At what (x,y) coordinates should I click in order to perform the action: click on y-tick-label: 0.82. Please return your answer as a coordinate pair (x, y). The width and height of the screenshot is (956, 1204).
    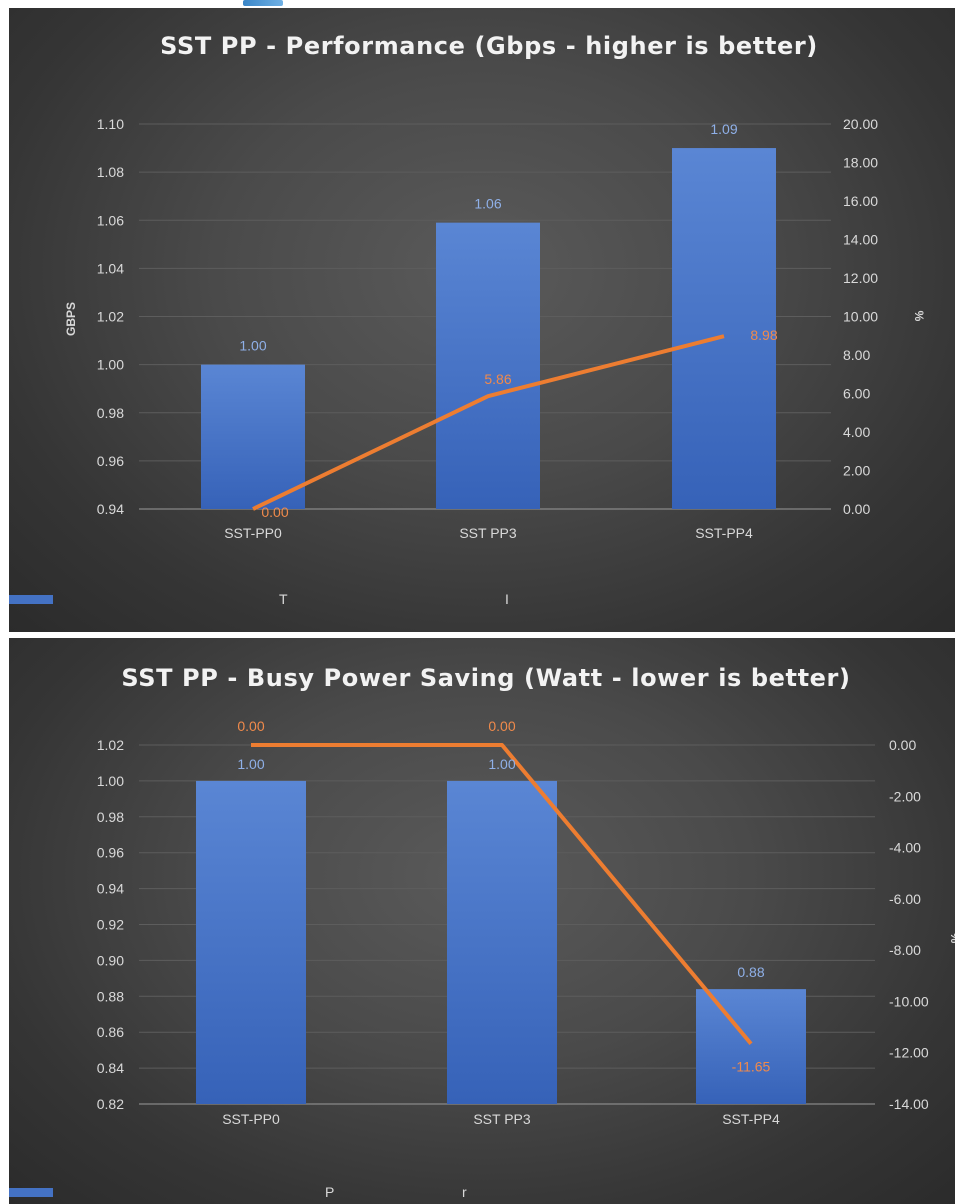
    Looking at the image, I should click on (110, 1104).